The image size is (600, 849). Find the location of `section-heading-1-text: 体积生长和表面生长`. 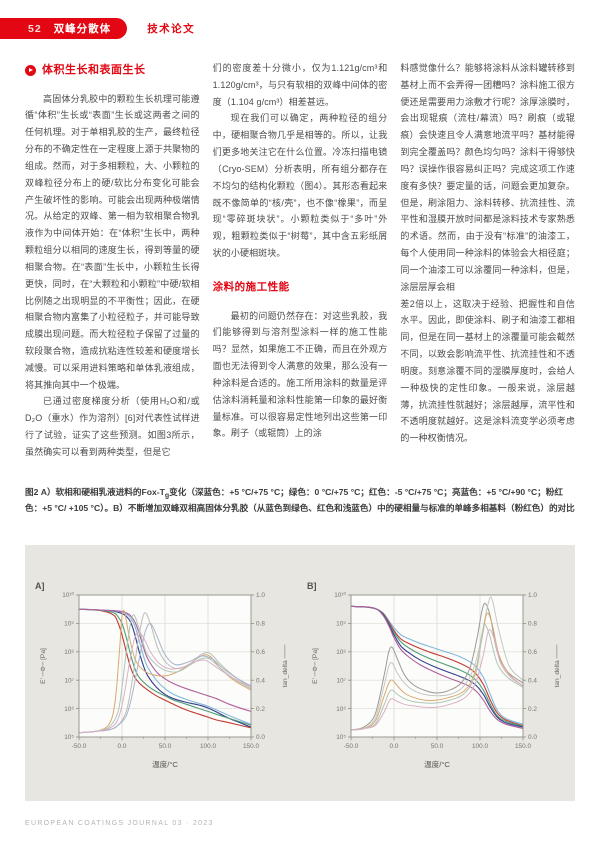

section-heading-1-text: 体积生长和表面生长 is located at coordinates (94, 70).